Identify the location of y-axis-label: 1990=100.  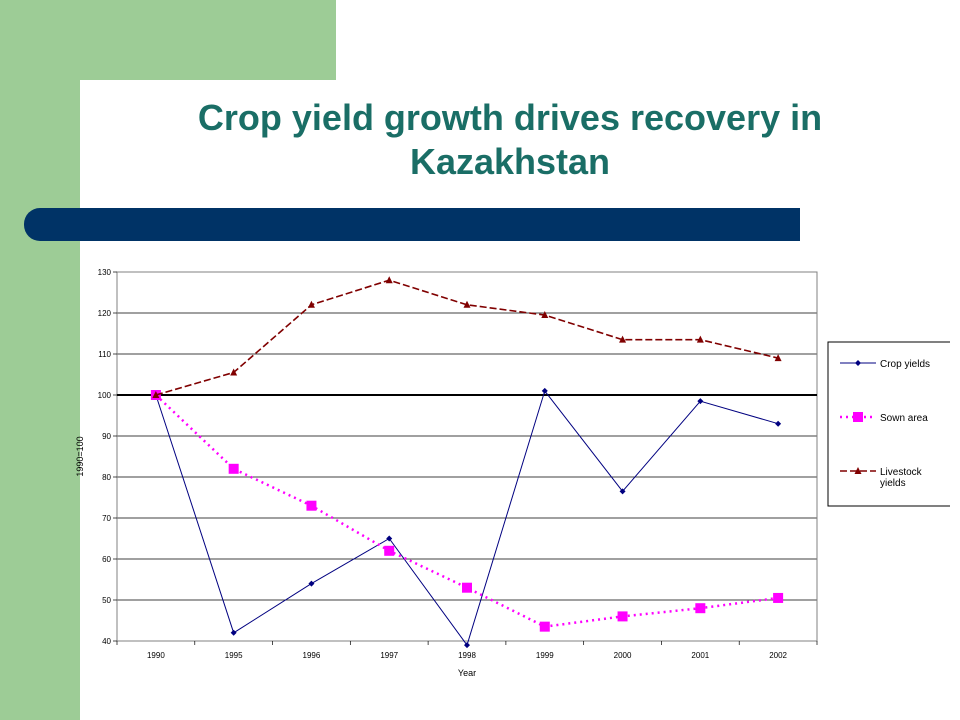
(80, 456).